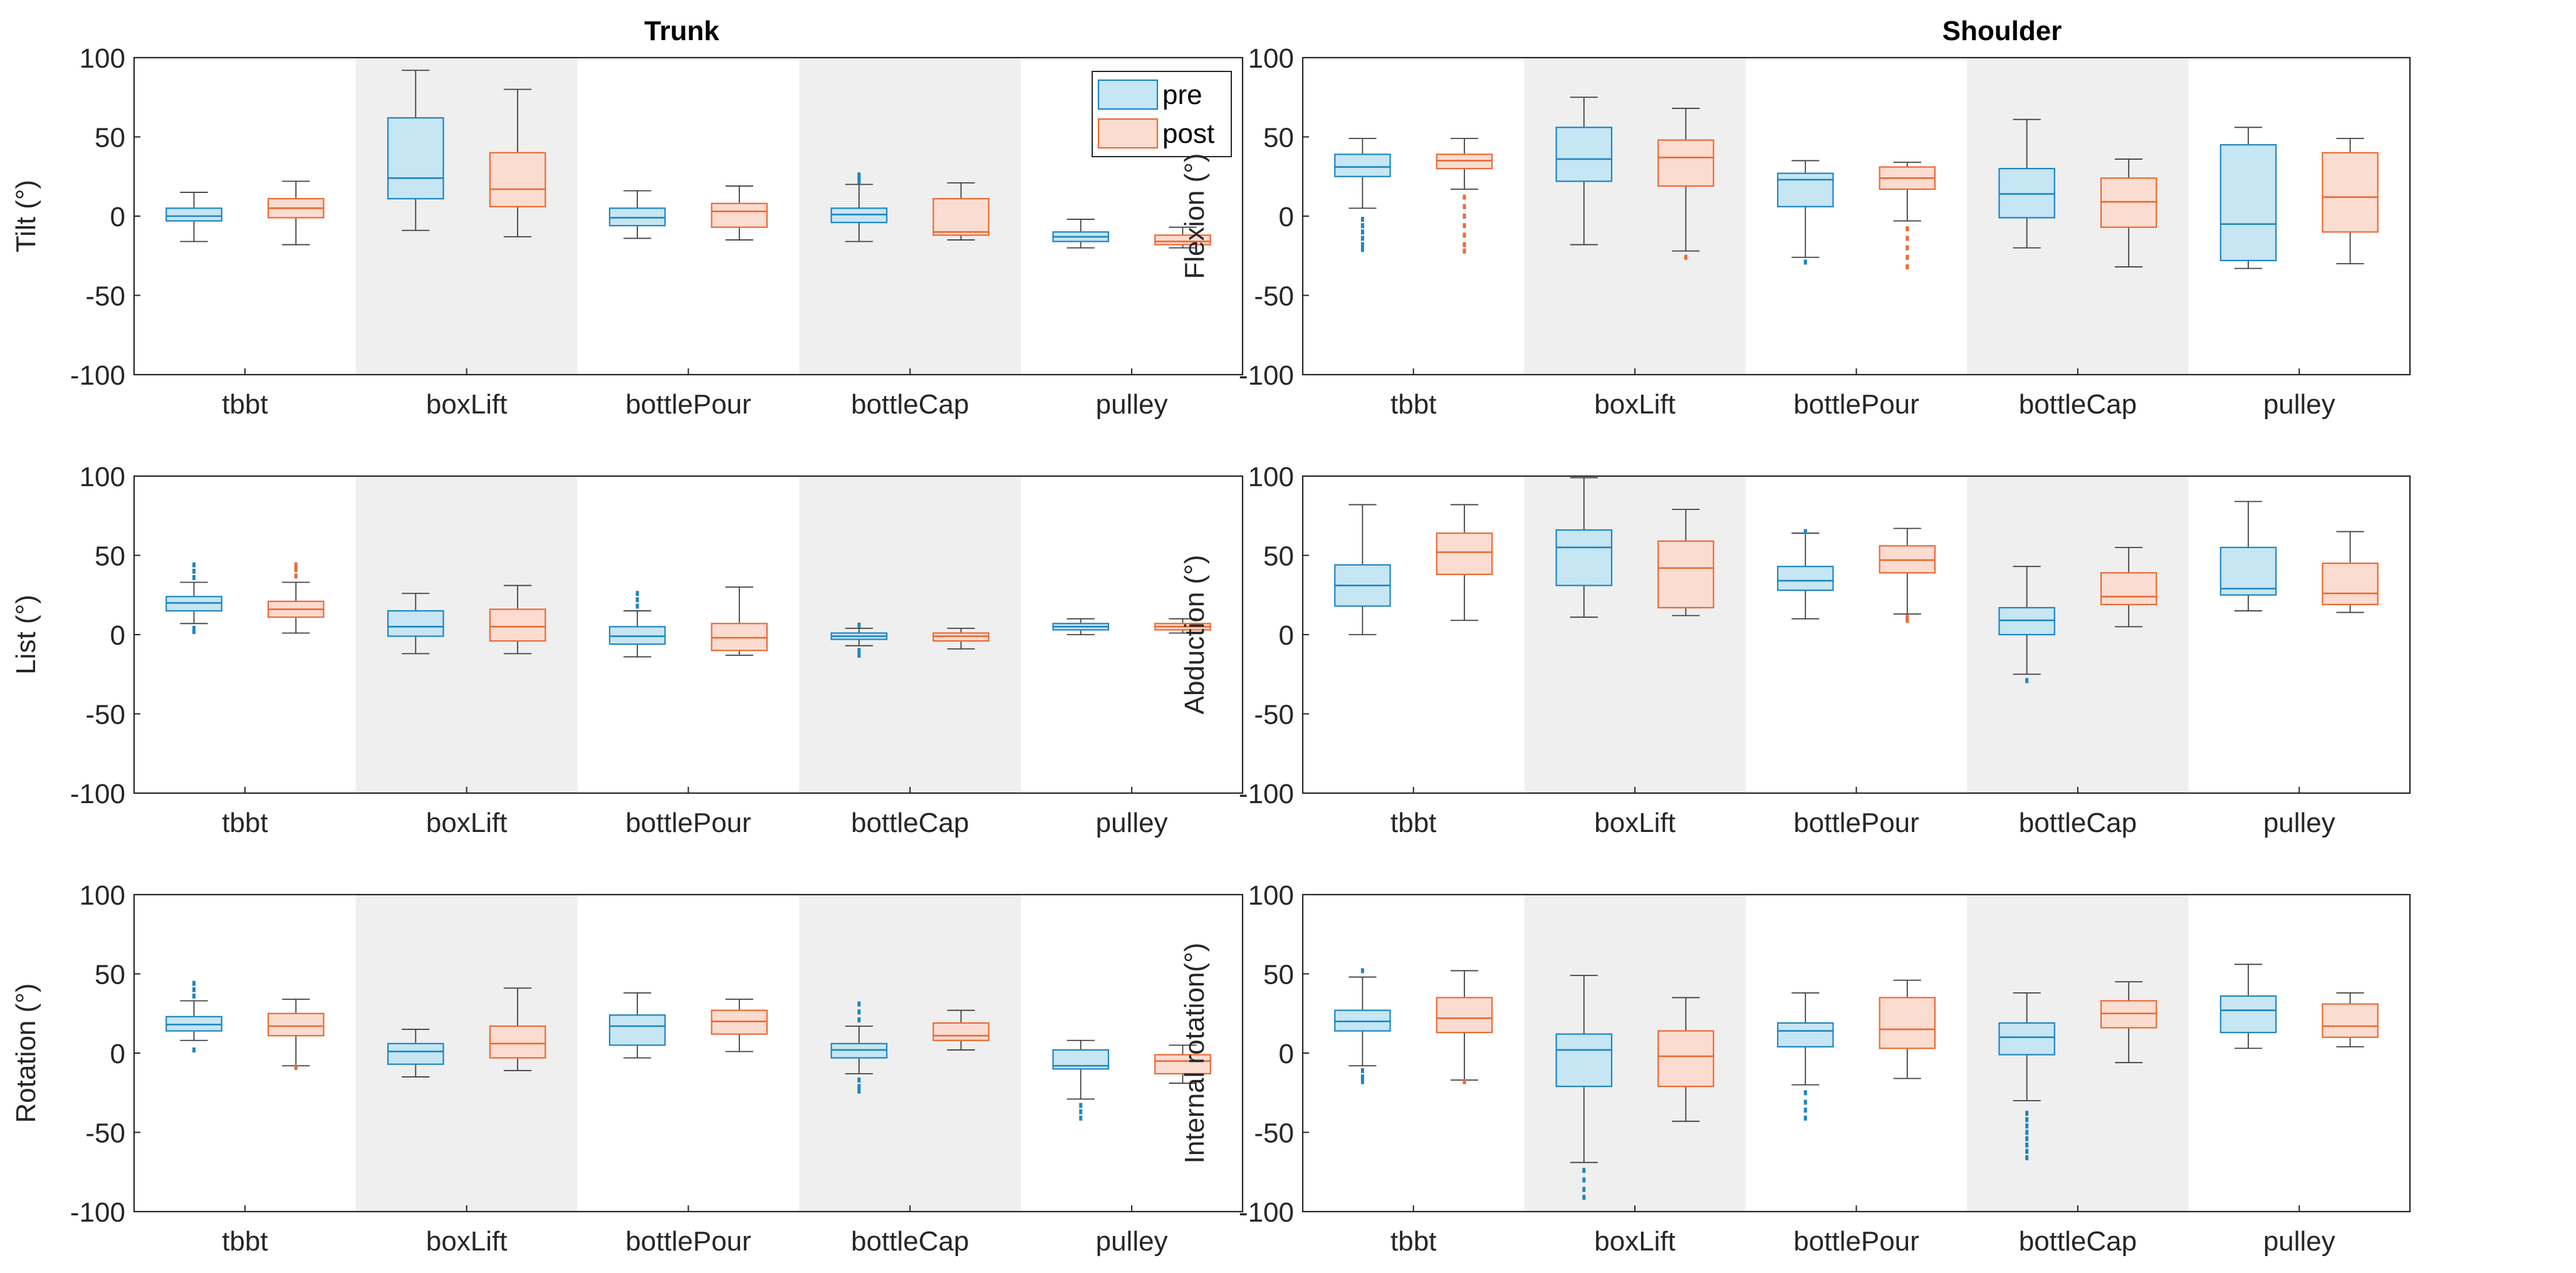 This screenshot has width=2576, height=1273. Describe the element at coordinates (1128, 94) in the screenshot. I see `legend-swatch-pre` at that location.